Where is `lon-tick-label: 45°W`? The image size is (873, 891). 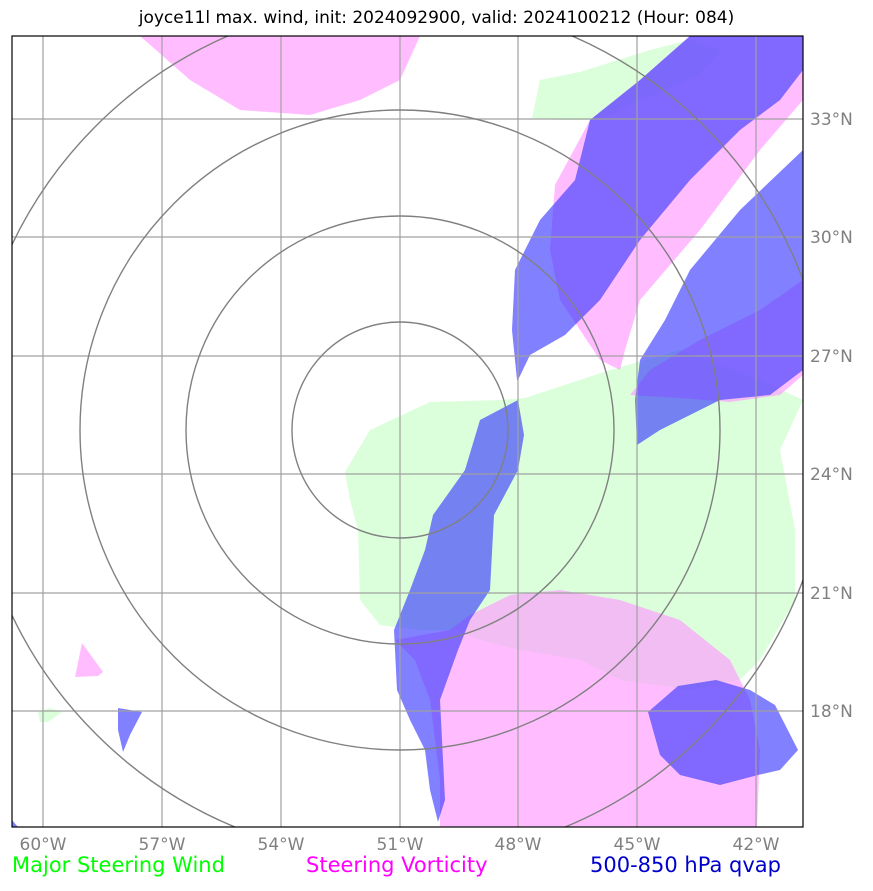
lon-tick-label: 45°W is located at coordinates (637, 845).